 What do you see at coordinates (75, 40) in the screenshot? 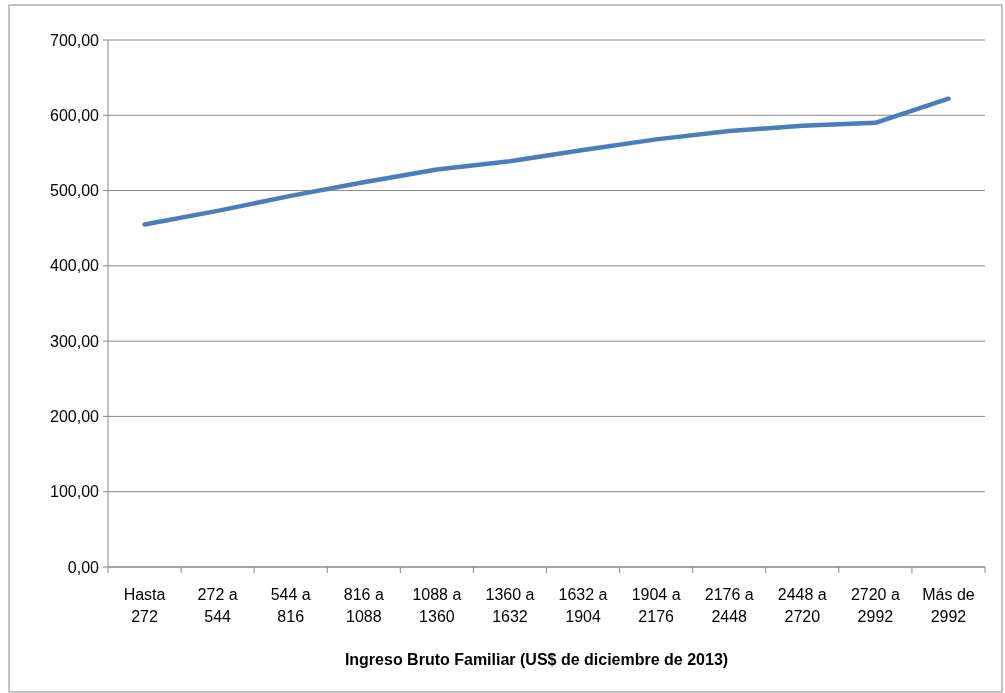
I see `y-tick-label: 700,00` at bounding box center [75, 40].